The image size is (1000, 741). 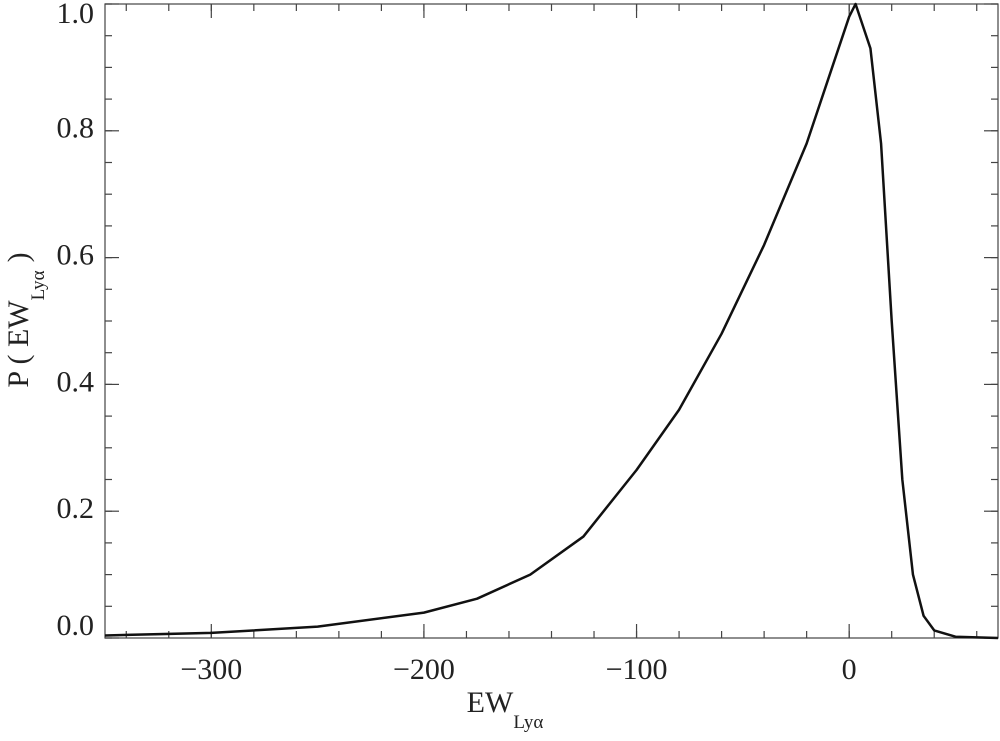 I want to click on y-tick-label: 1.0, so click(x=76, y=15).